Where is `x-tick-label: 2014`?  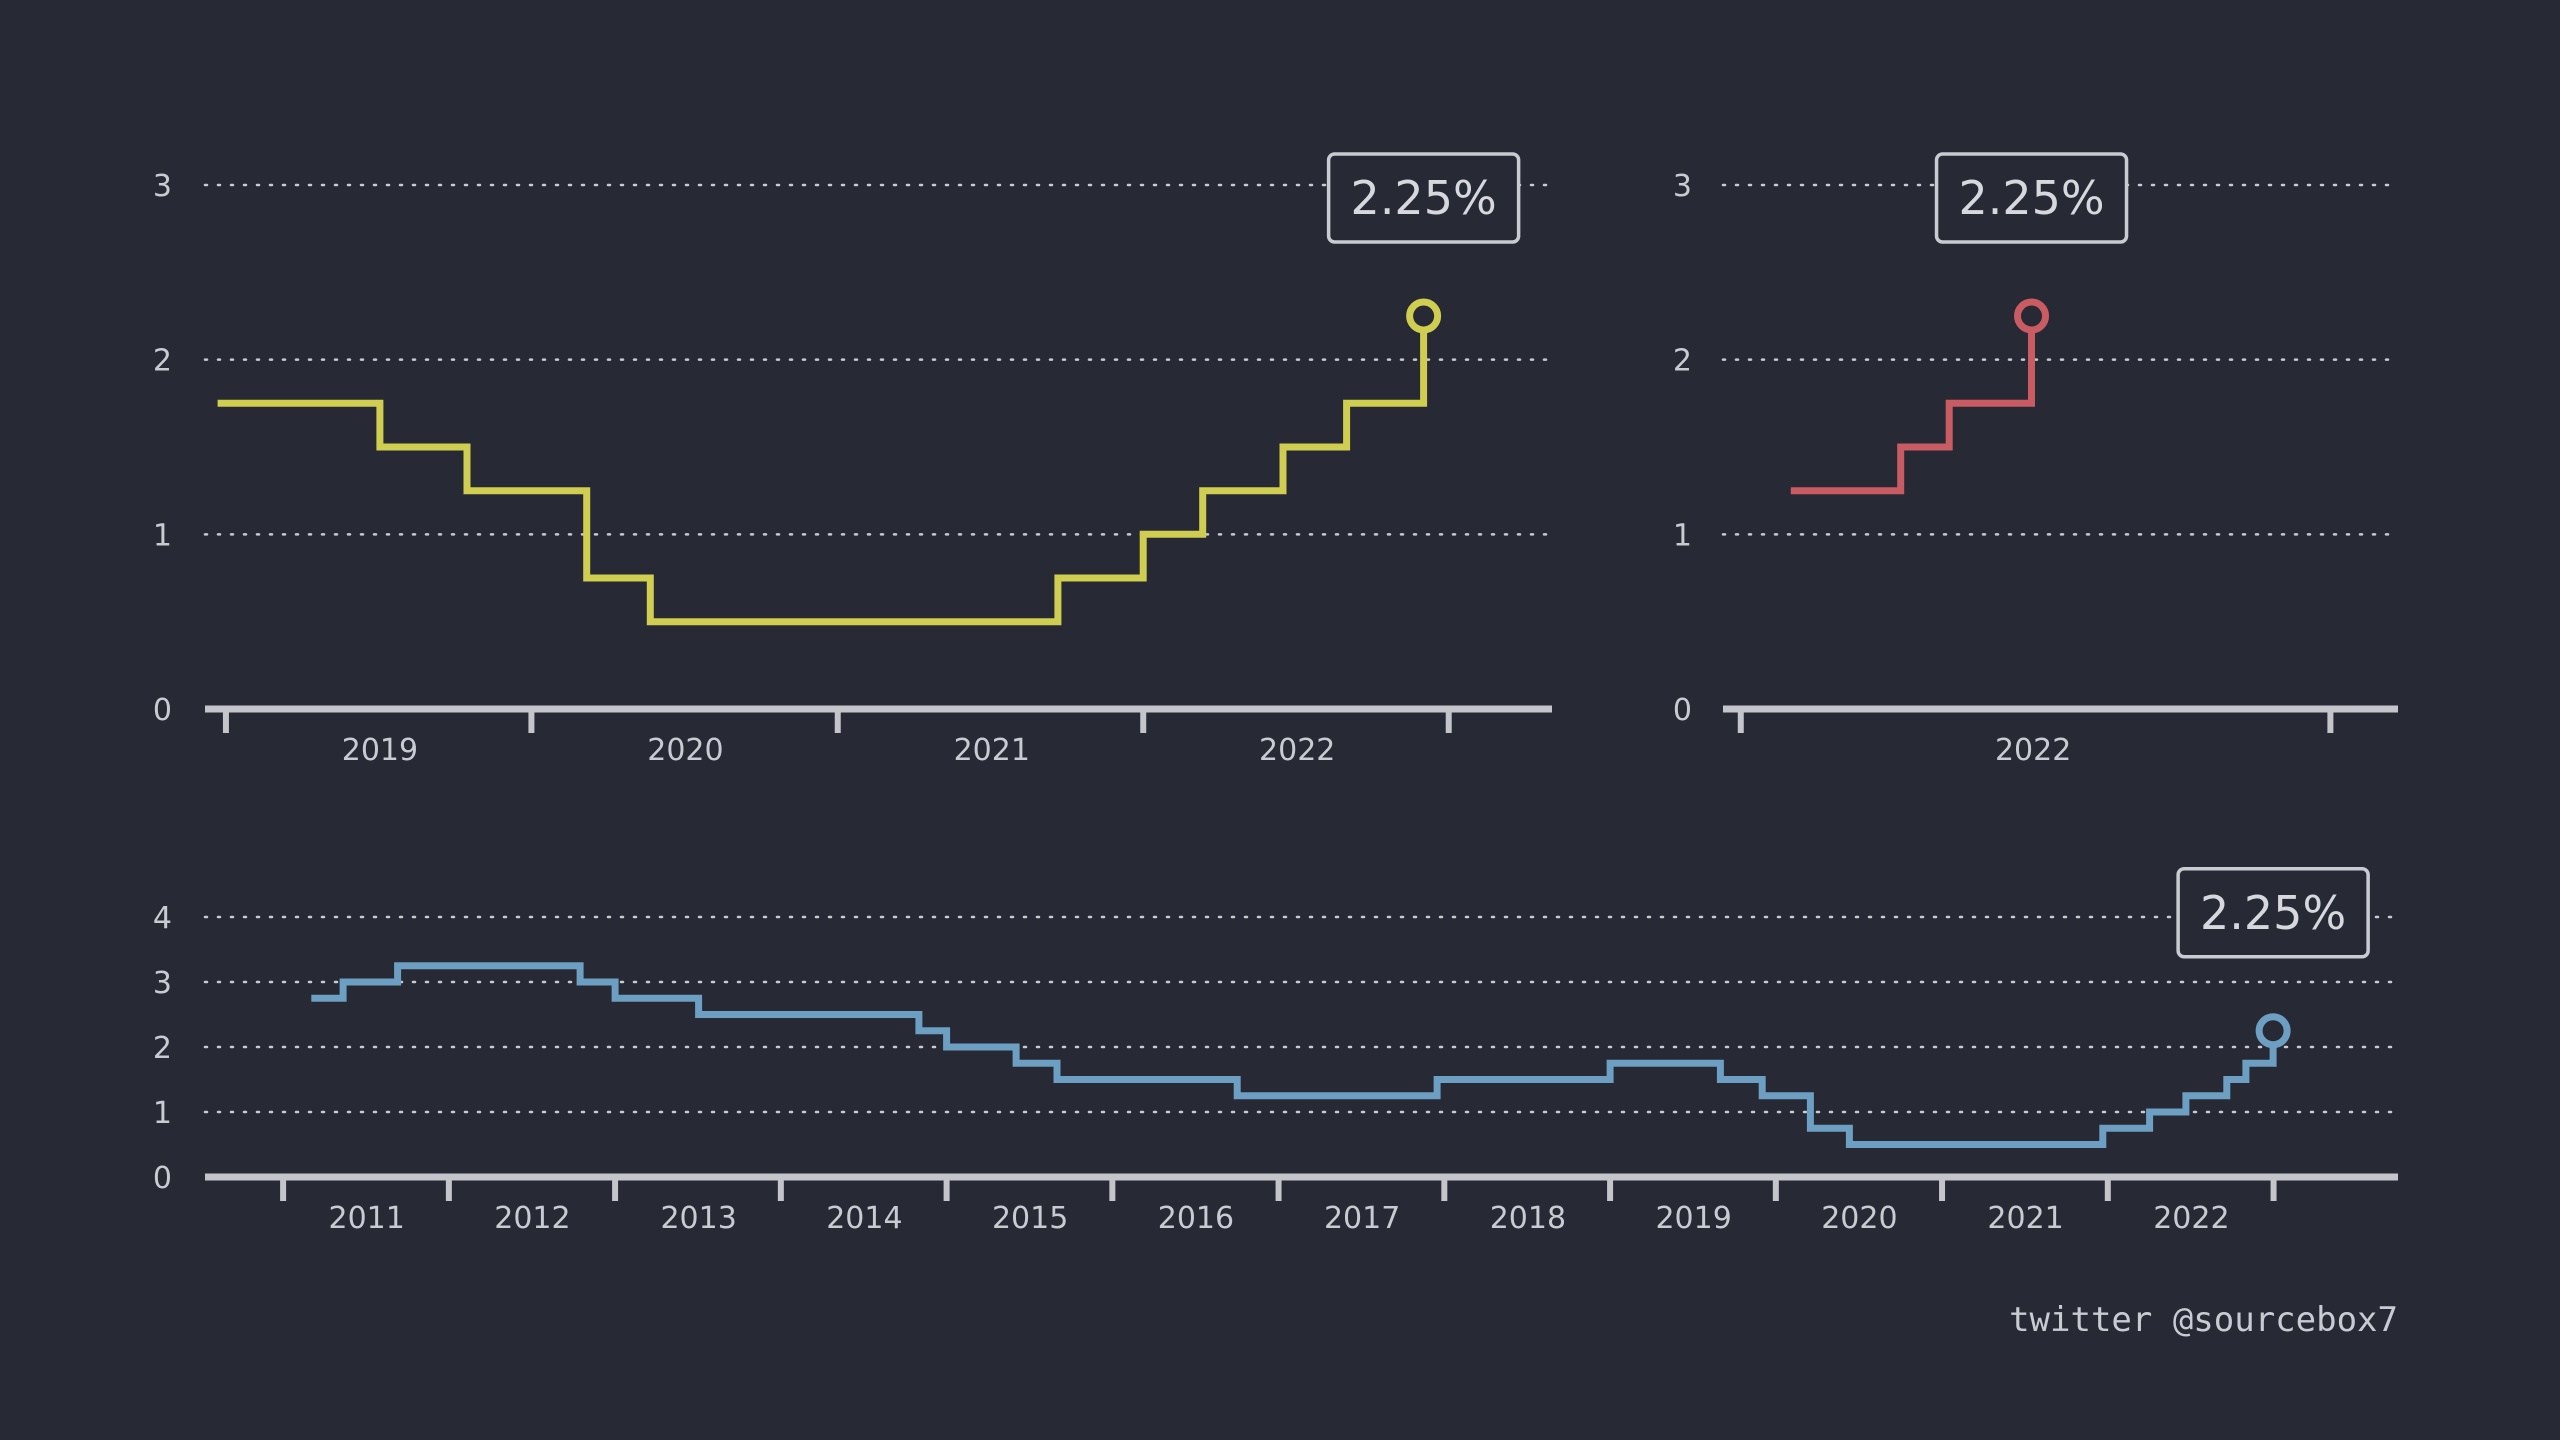
x-tick-label: 2014 is located at coordinates (864, 1218).